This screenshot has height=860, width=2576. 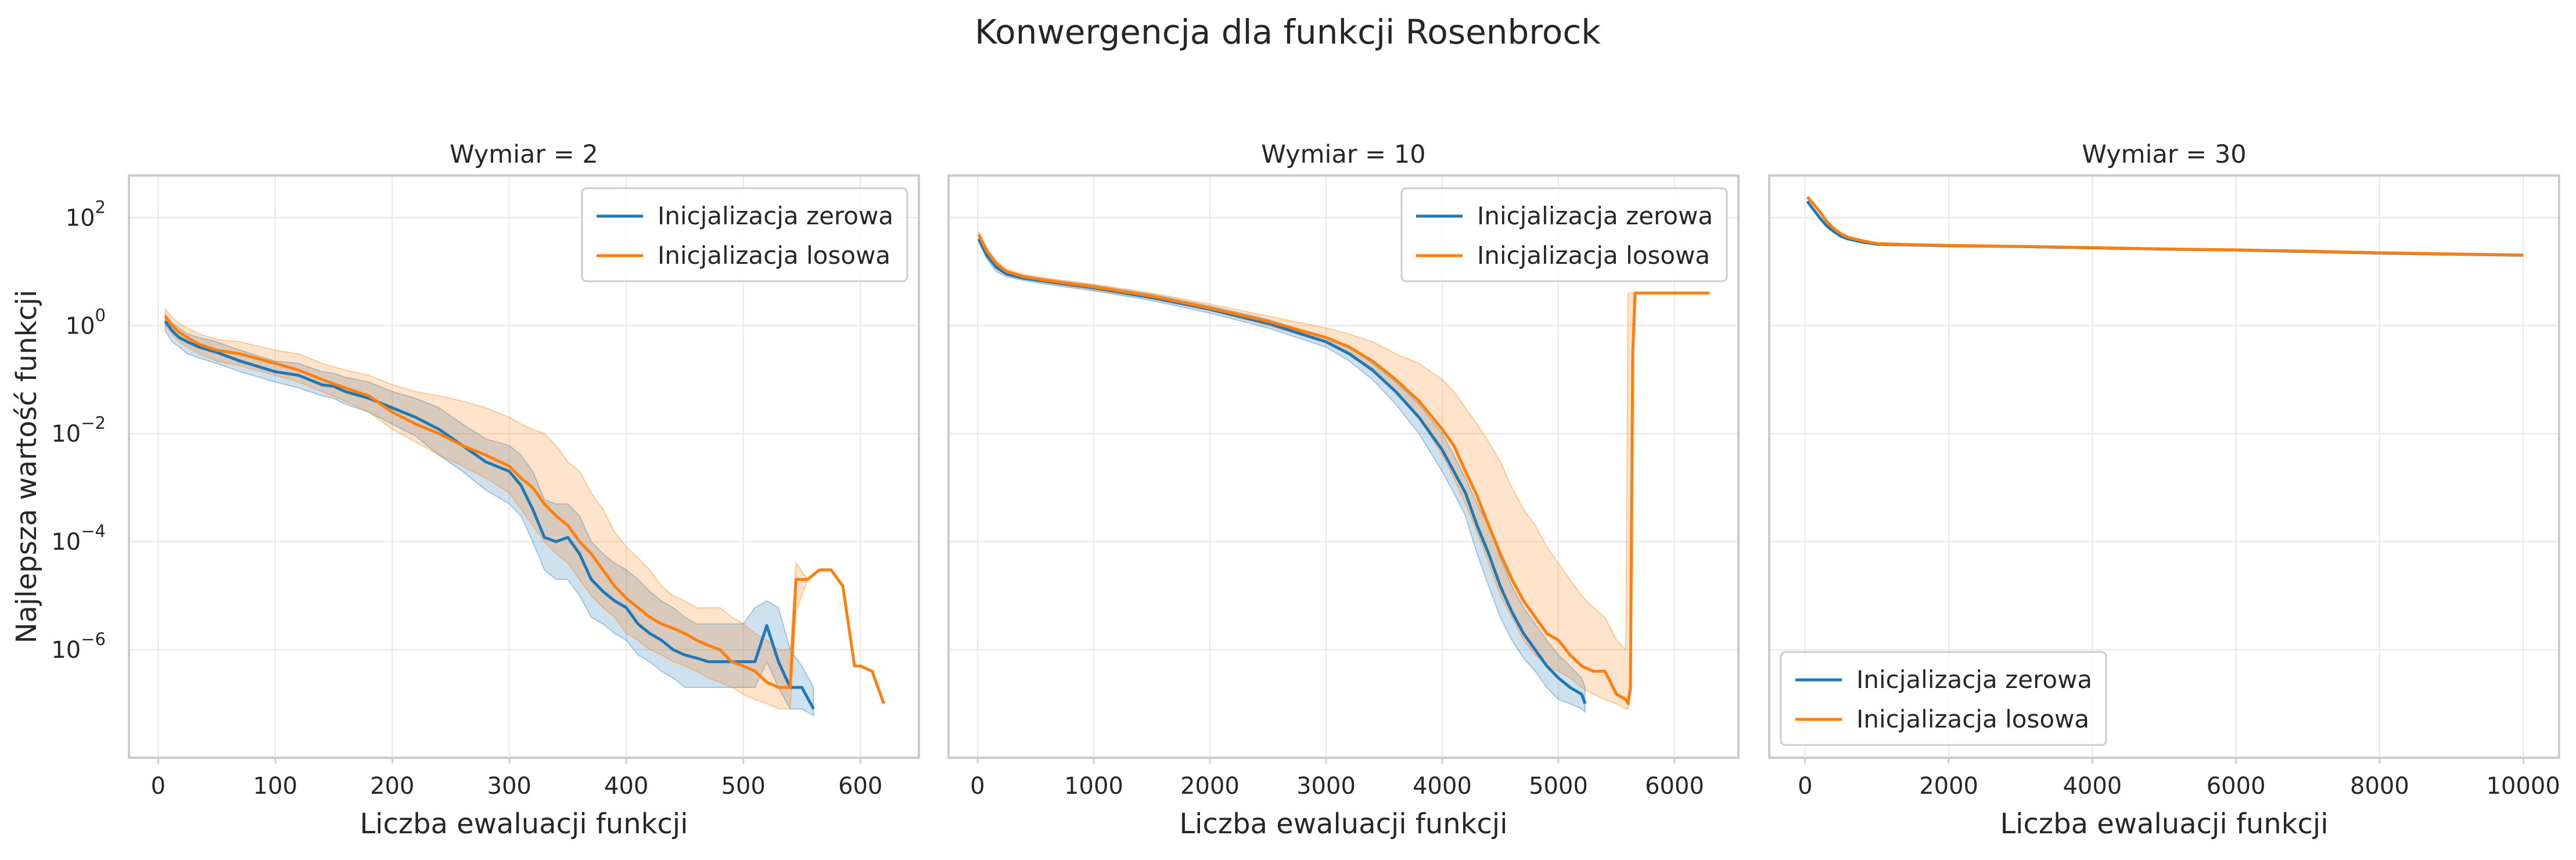 What do you see at coordinates (2523, 786) in the screenshot?
I see `x-tick-label: 10000` at bounding box center [2523, 786].